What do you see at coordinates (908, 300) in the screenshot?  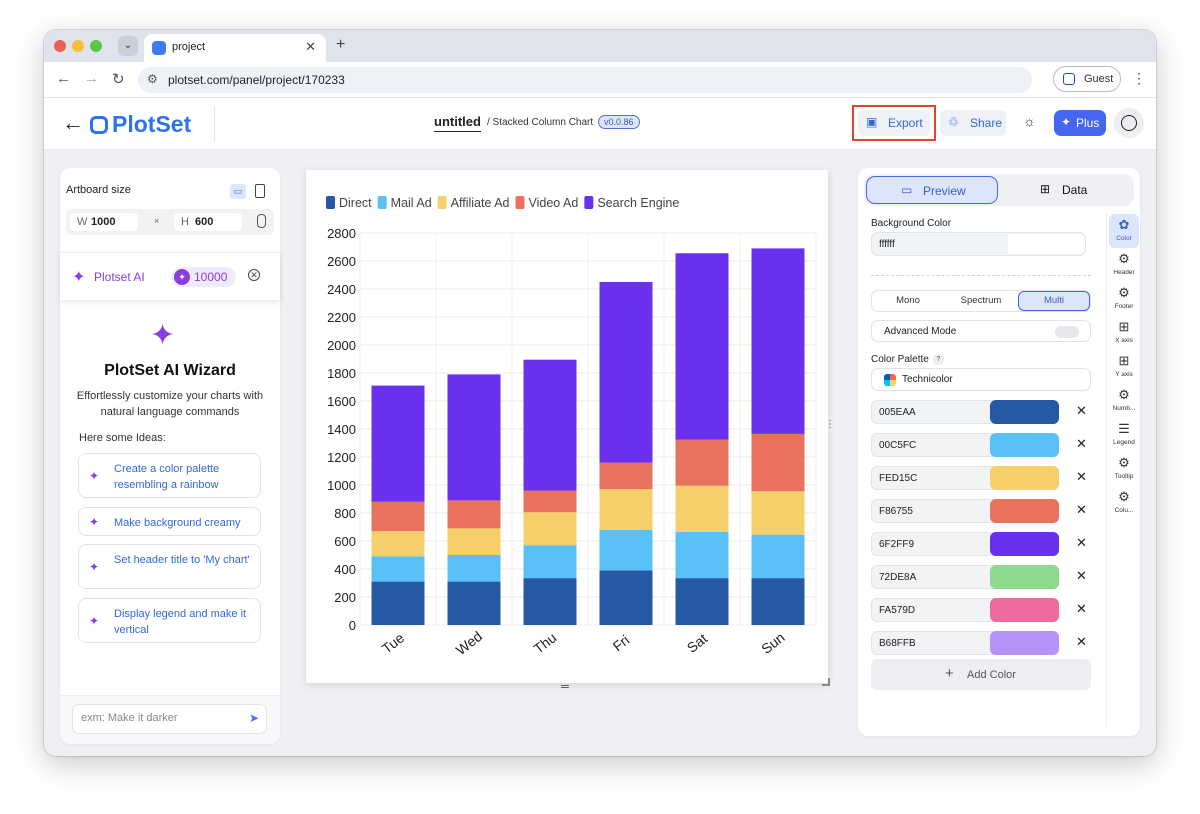 I see `mode-mono: Mono` at bounding box center [908, 300].